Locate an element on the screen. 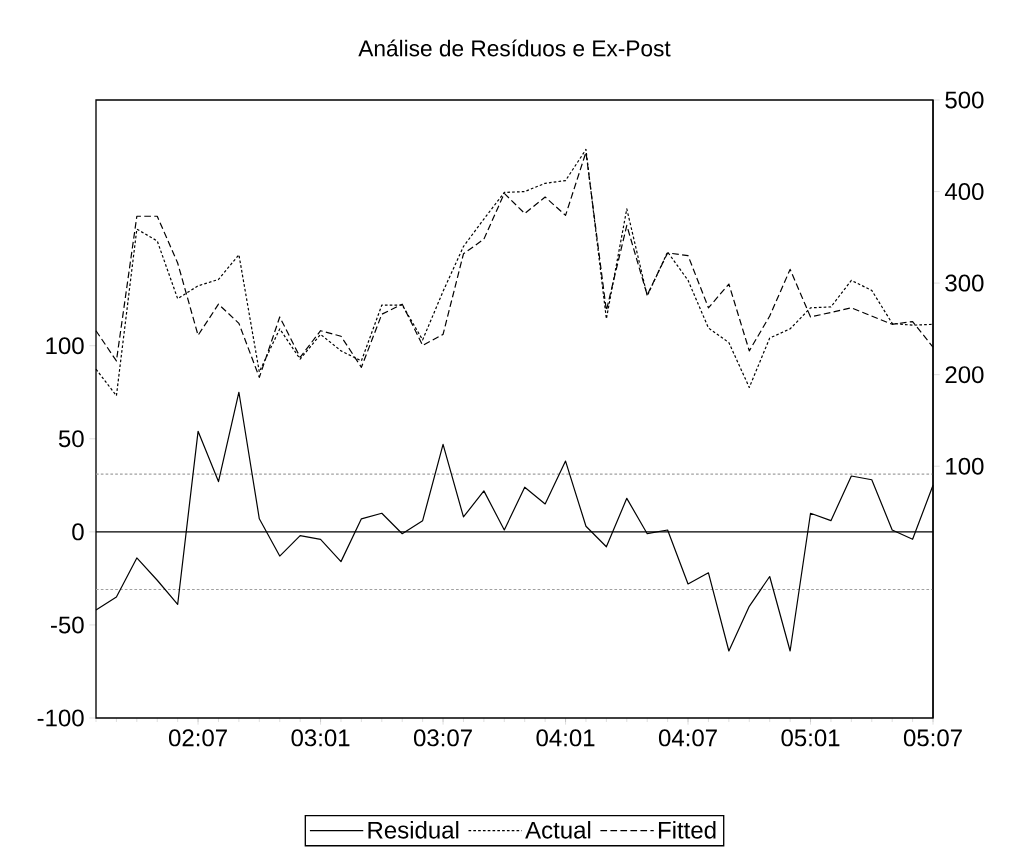  chart-title: Análise de Resíduos e Ex-Post is located at coordinates (514, 48).